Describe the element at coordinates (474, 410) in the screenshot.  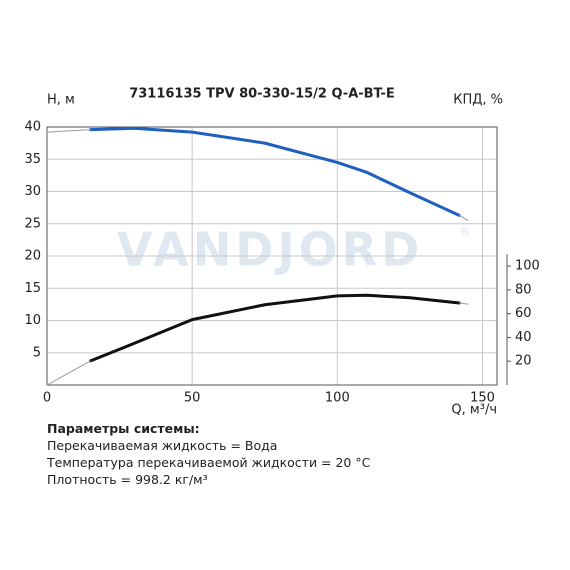
I see `x-axis-label: Q, м³/ч` at that location.